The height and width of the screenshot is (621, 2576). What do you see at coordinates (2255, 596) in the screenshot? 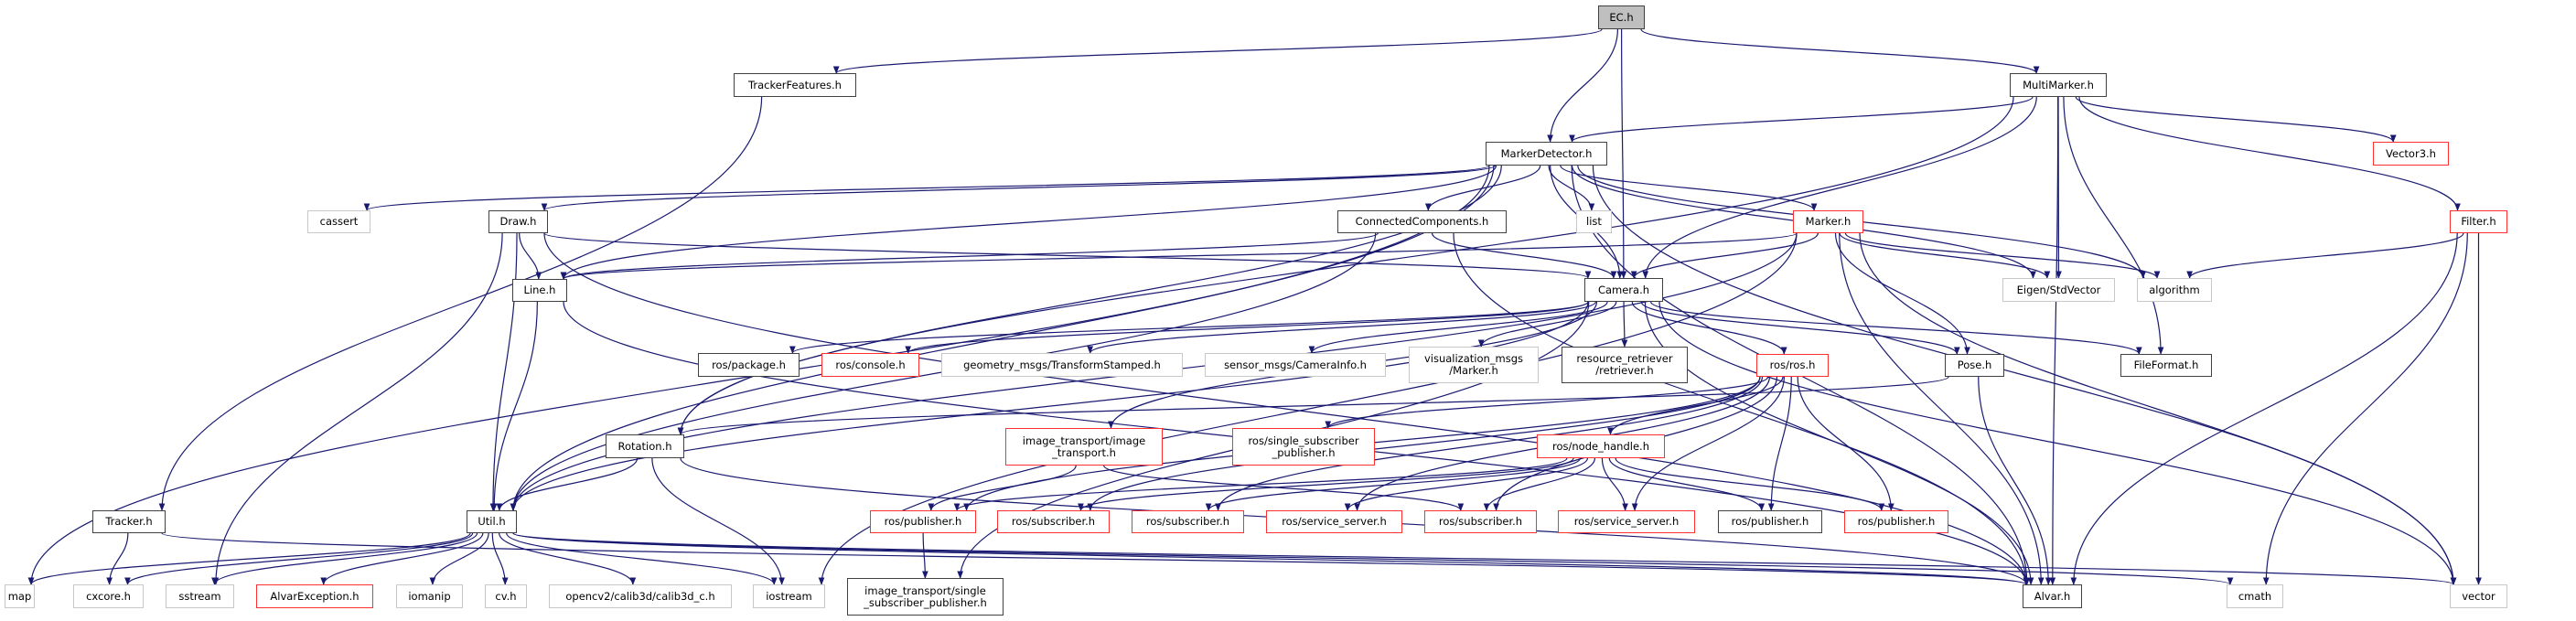
I see `node-cmath: cmath` at bounding box center [2255, 596].